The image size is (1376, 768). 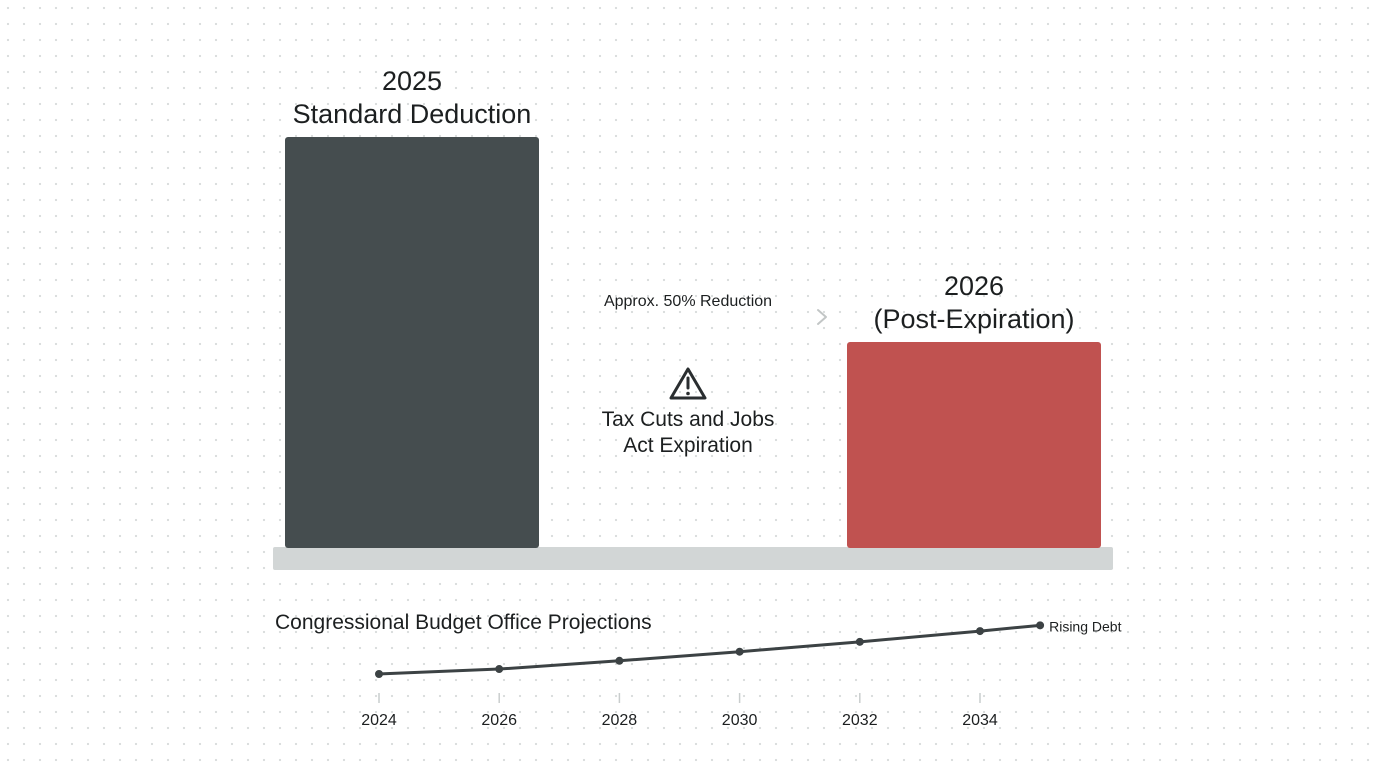 What do you see at coordinates (980, 631) in the screenshot?
I see `data-point-2034` at bounding box center [980, 631].